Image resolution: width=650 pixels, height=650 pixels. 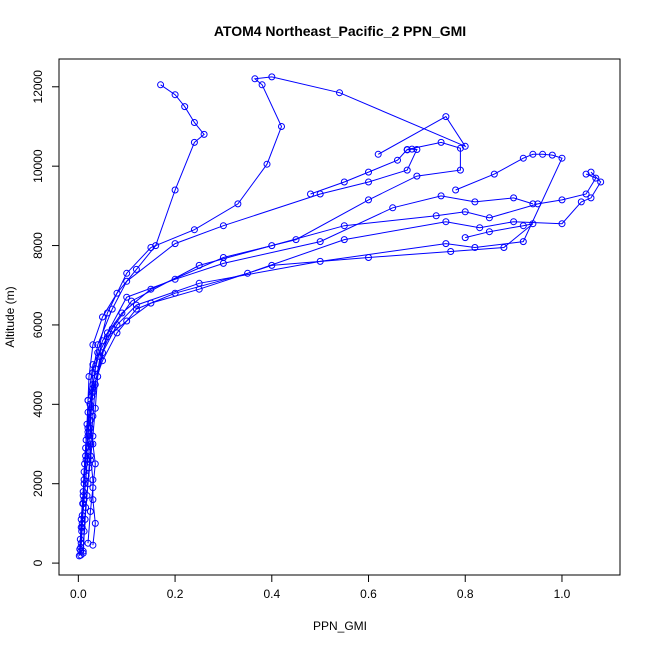 I want to click on x-tick-label: 0.4, so click(x=271, y=594).